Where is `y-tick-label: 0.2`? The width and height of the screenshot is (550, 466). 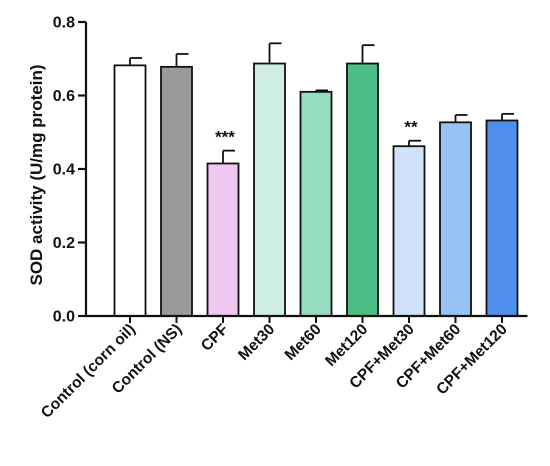 y-tick-label: 0.2 is located at coordinates (64, 243).